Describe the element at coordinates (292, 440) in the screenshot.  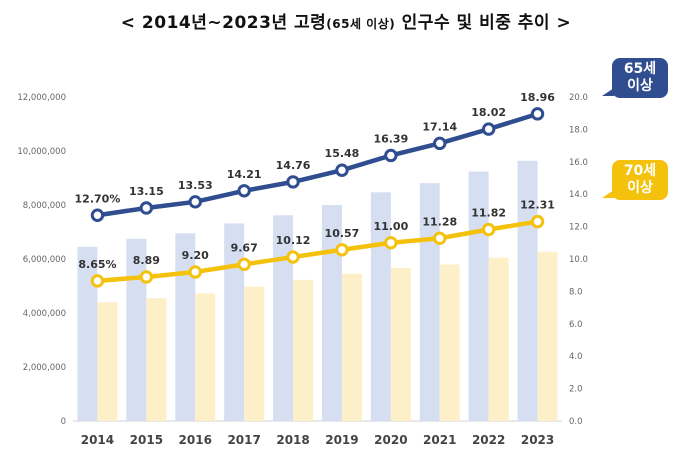
I see `x-axis-label: 2018` at that location.